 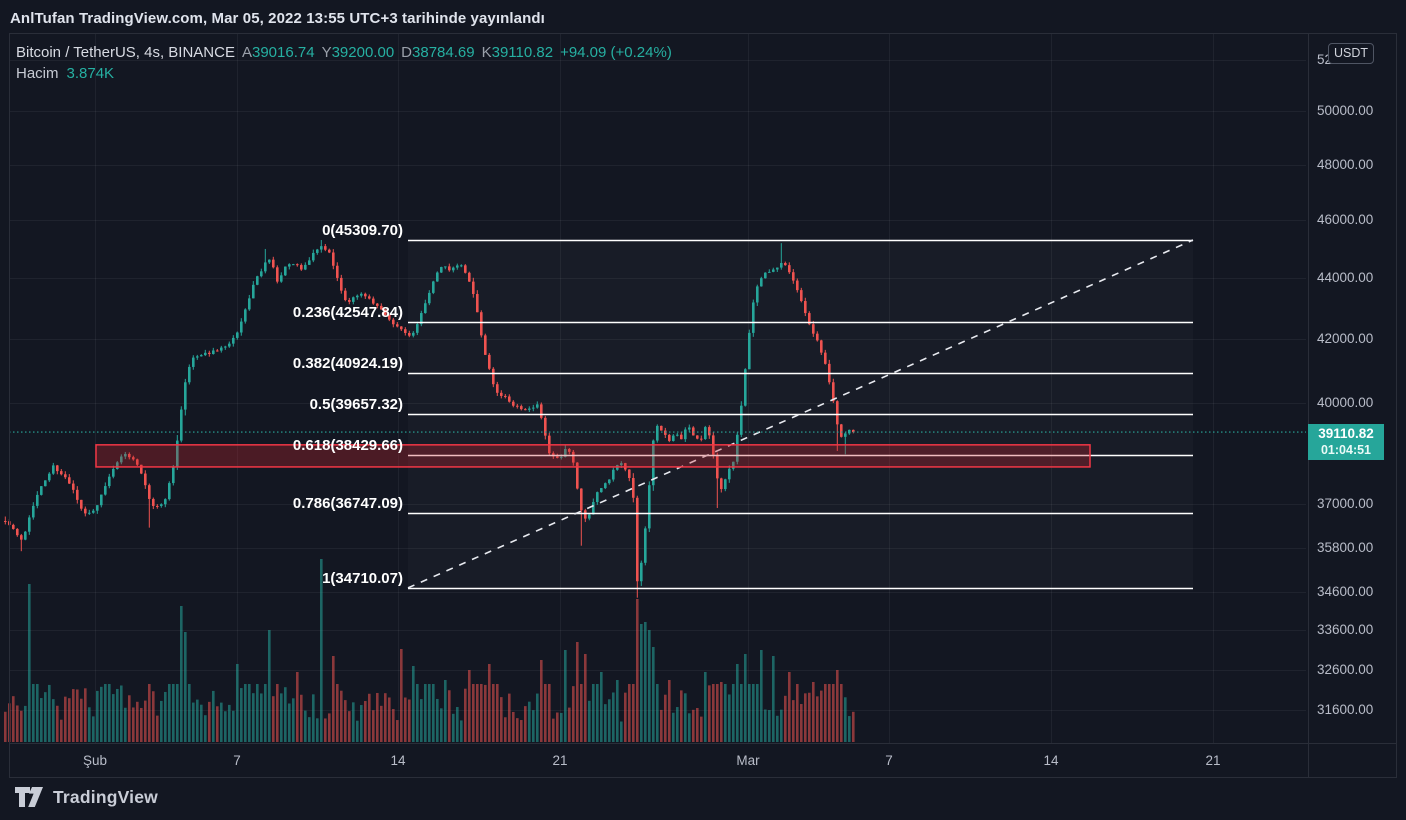 I want to click on tradingview-watermark-text: TradingView, so click(x=105, y=796).